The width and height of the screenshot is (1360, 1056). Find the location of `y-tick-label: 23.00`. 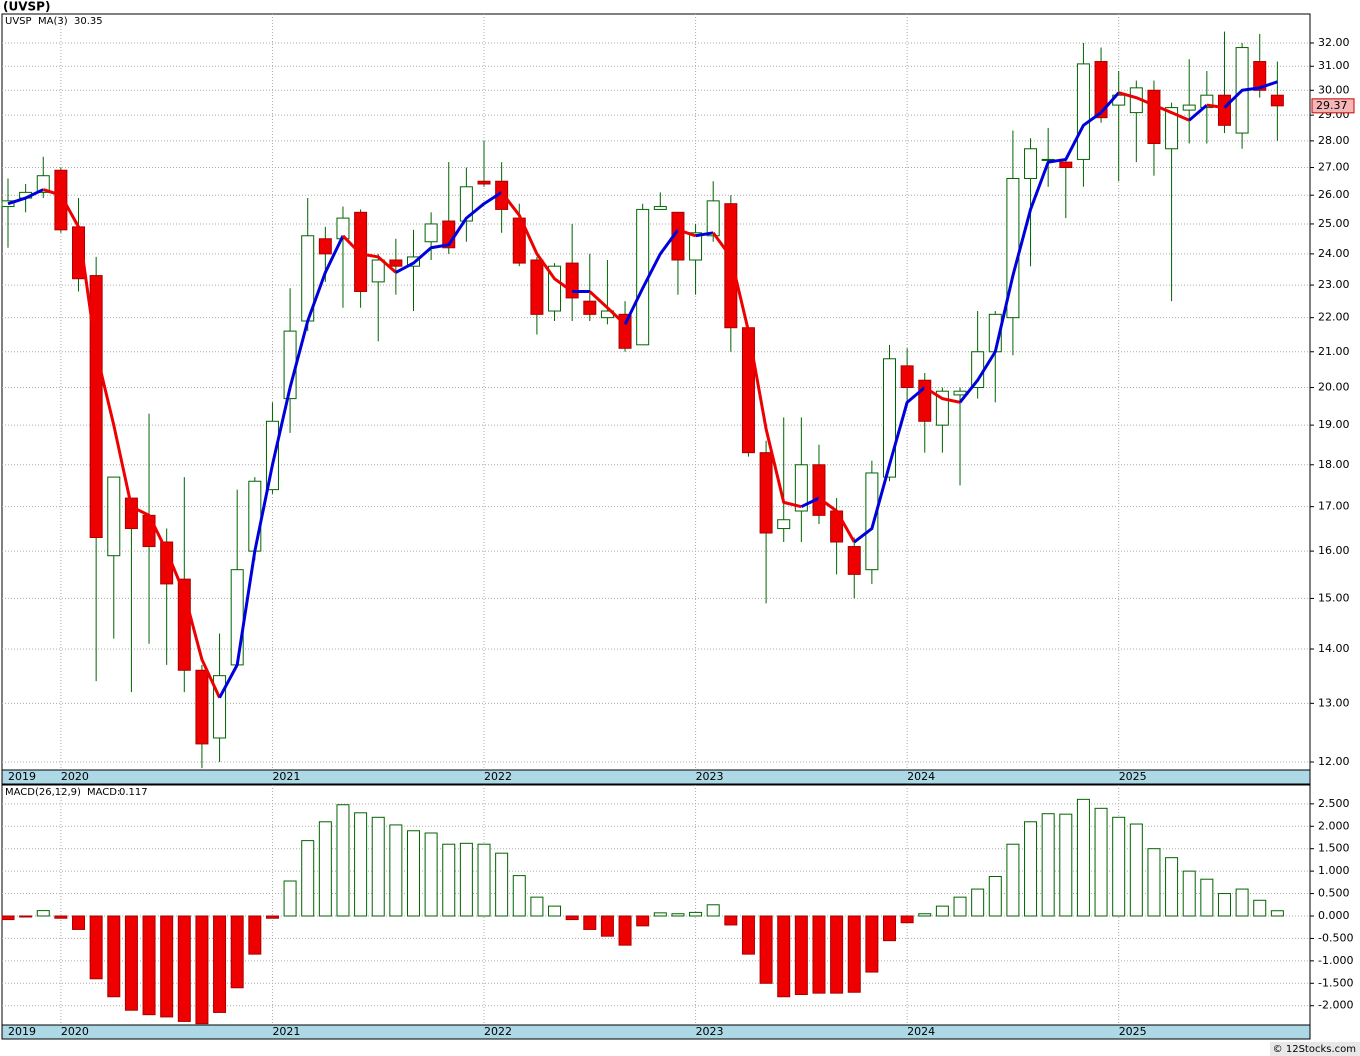

y-tick-label: 23.00 is located at coordinates (1334, 284).